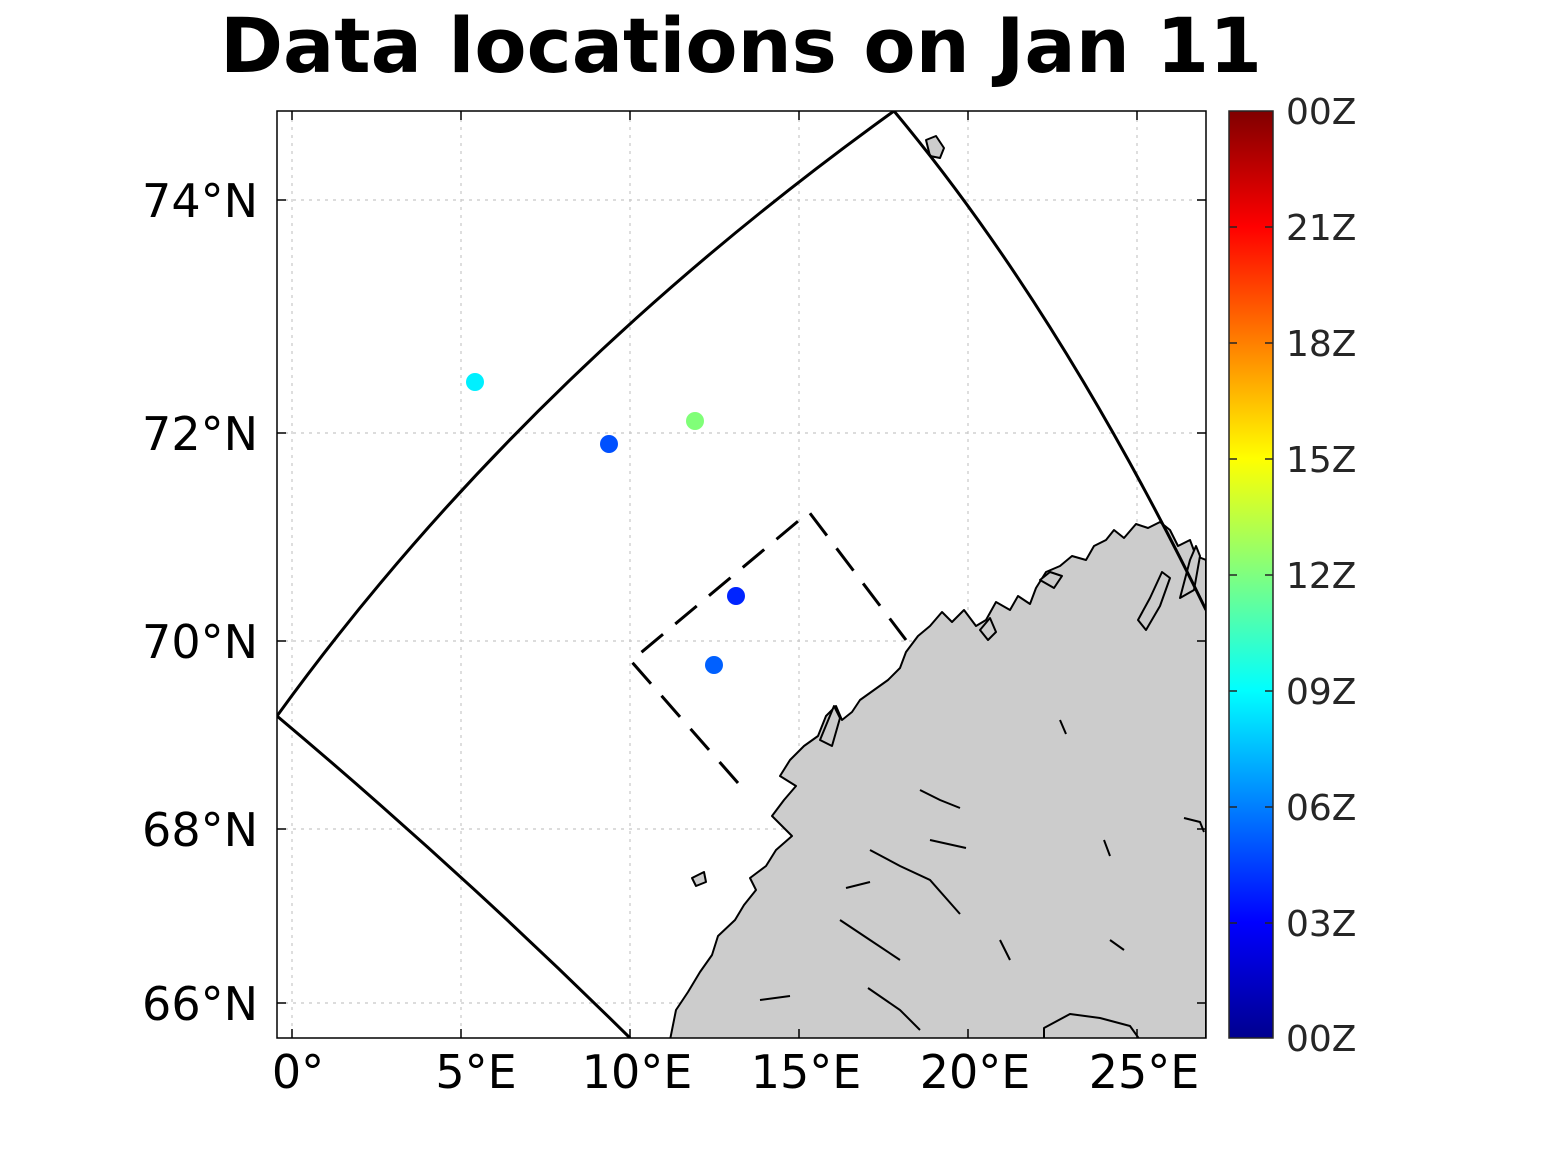 This screenshot has width=1556, height=1167. What do you see at coordinates (200, 830) in the screenshot?
I see `lat-tick-label: 68°N` at bounding box center [200, 830].